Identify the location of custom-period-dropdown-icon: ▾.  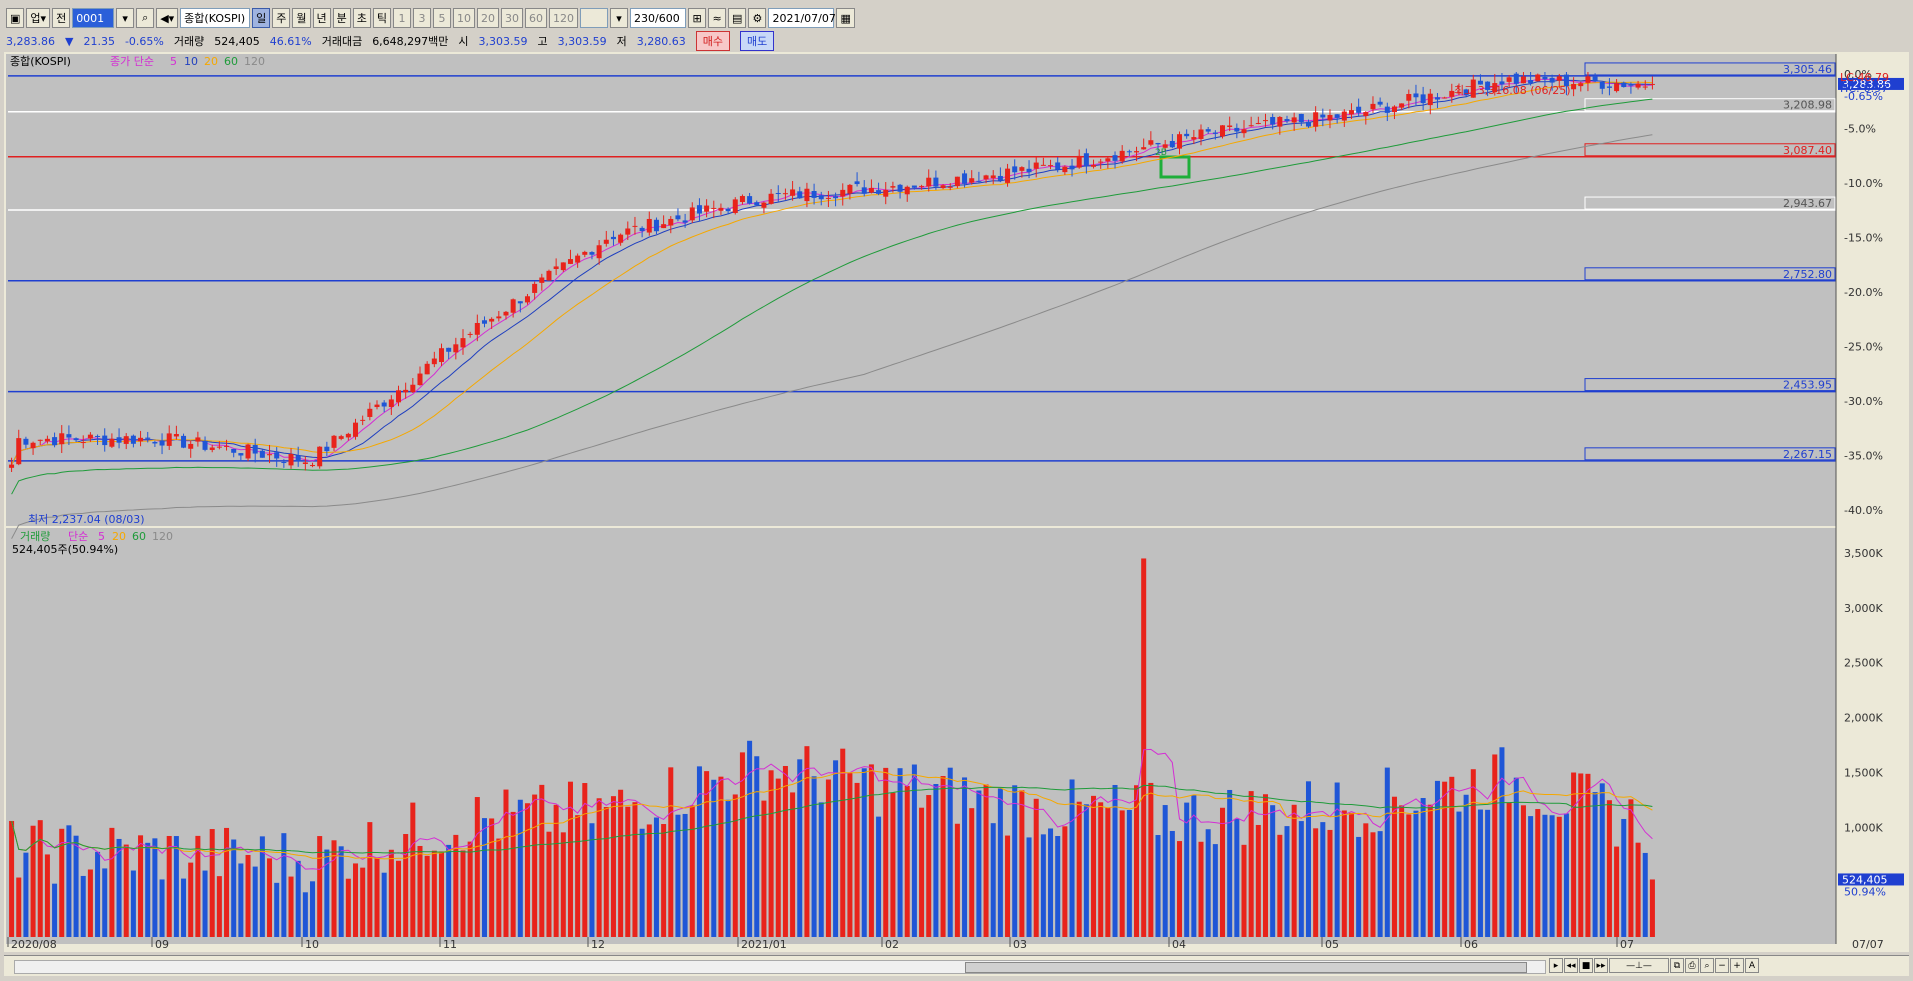
(619, 18).